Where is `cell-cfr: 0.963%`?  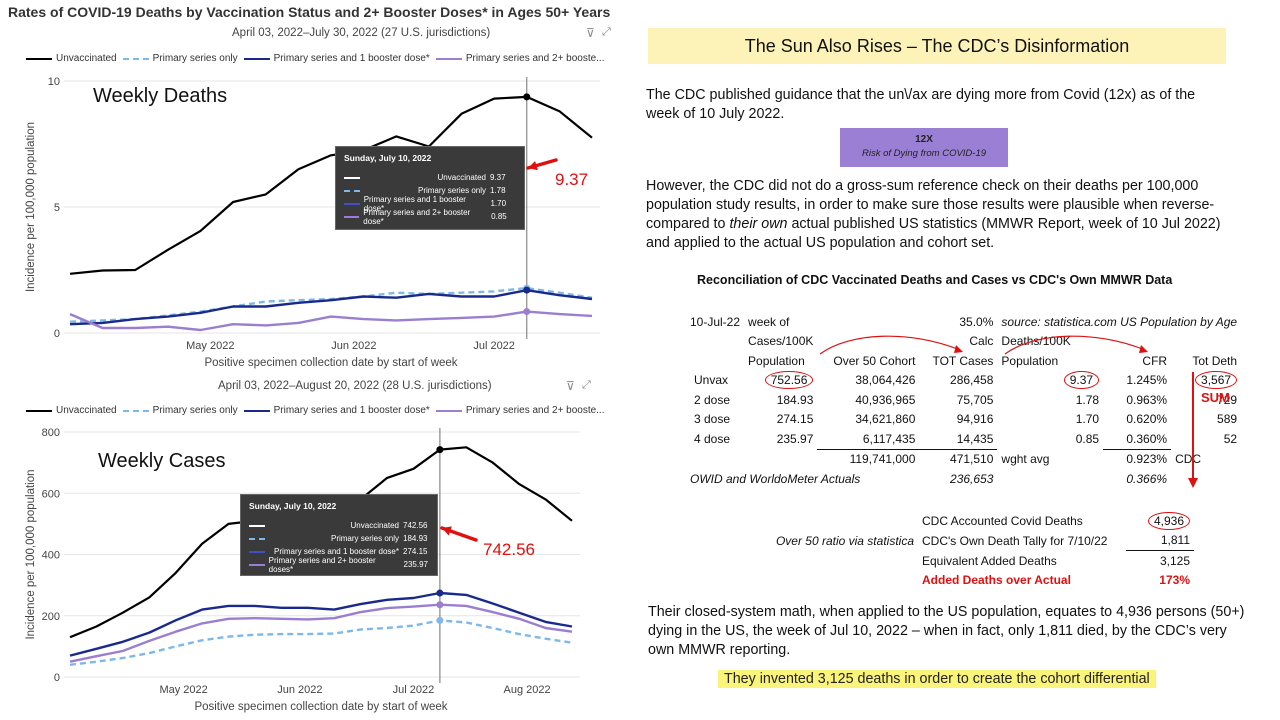 cell-cfr: 0.963% is located at coordinates (1147, 399).